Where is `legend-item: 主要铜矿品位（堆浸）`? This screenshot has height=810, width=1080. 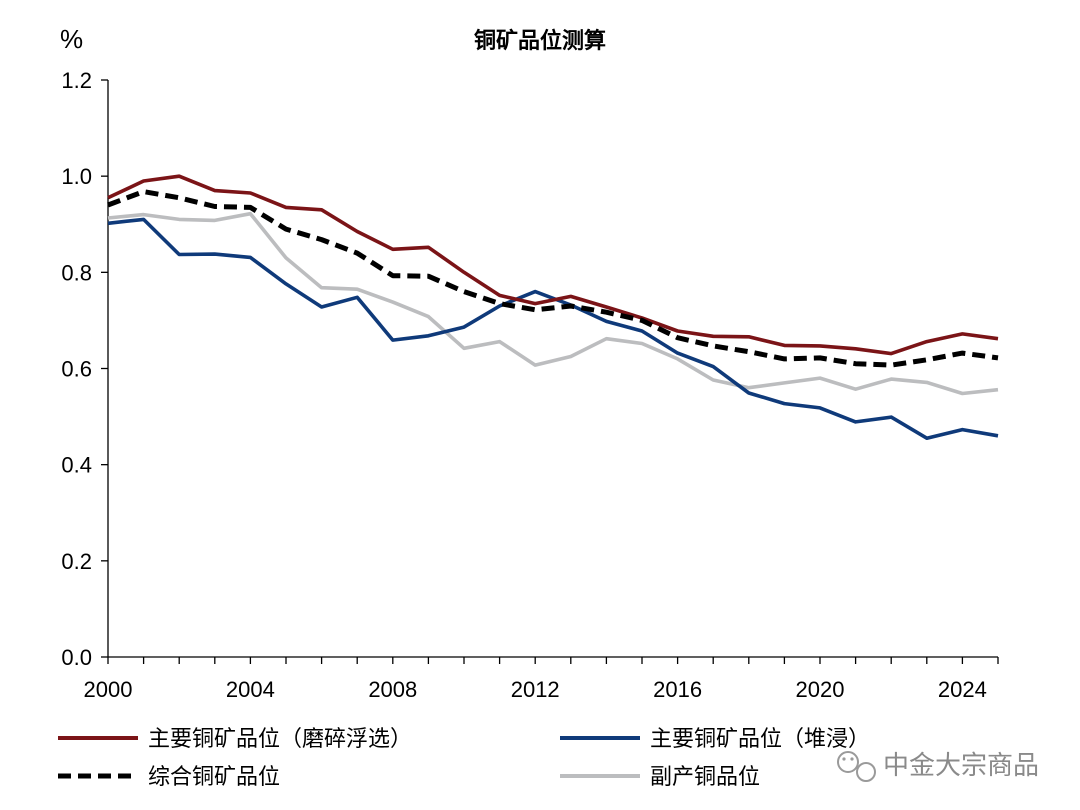 legend-item: 主要铜矿品位（堆浸） is located at coordinates (715, 739).